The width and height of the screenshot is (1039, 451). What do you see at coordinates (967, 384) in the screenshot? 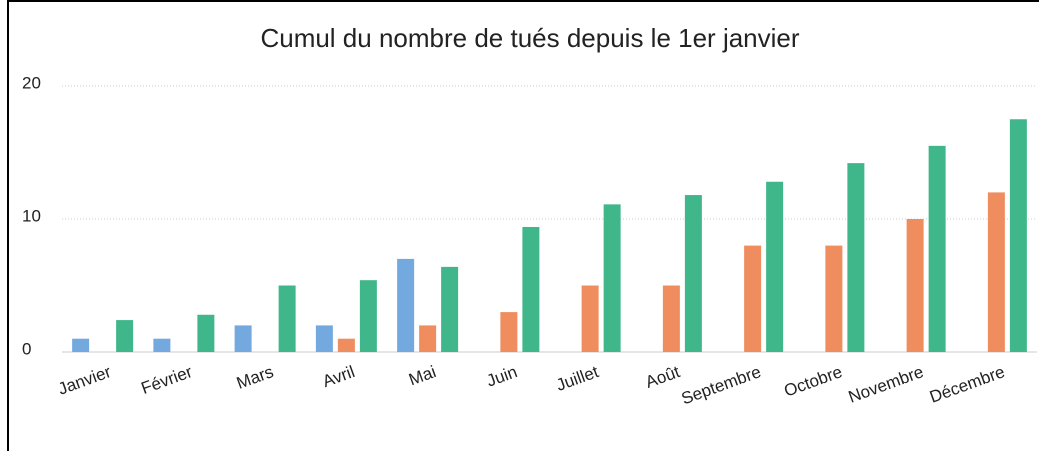
I see `x-tick-label: Décembre` at bounding box center [967, 384].